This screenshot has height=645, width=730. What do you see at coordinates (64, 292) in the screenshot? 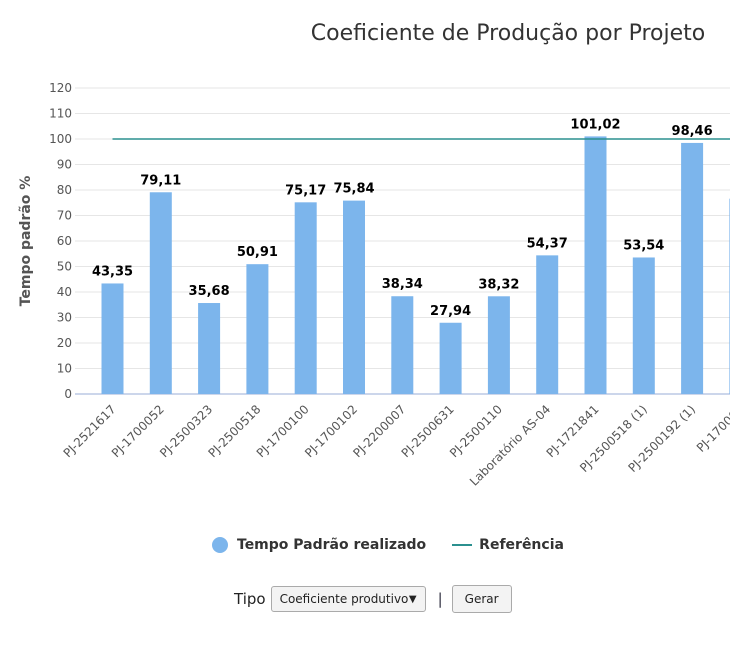
I see `y-tick-label: 40` at bounding box center [64, 292].